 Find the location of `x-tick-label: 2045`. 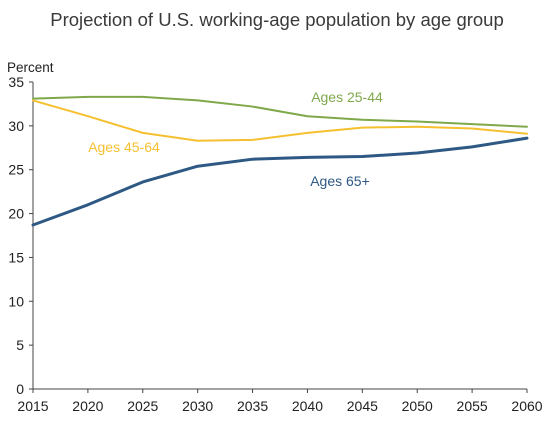

x-tick-label: 2045 is located at coordinates (362, 406).